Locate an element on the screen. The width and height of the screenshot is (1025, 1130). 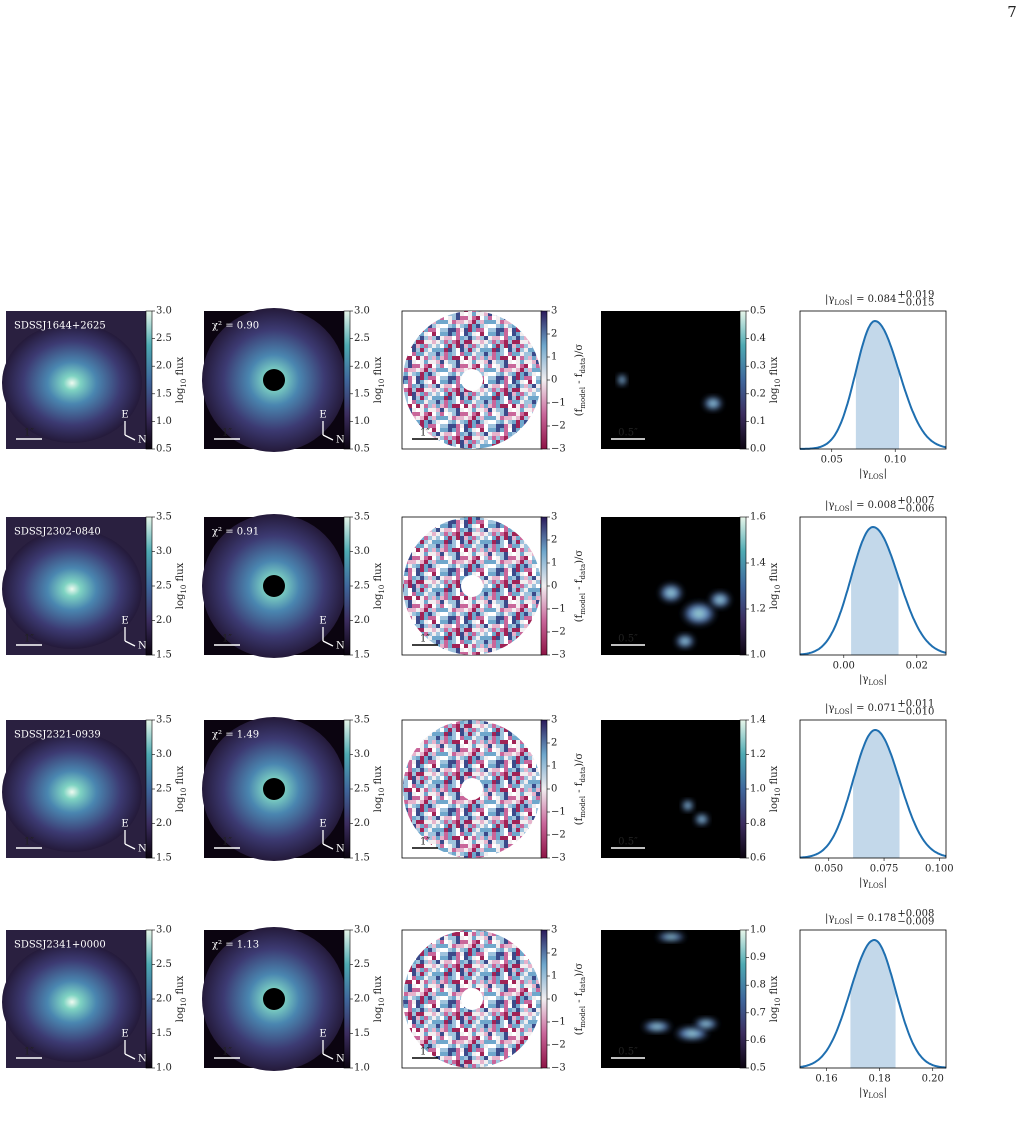
x-tick-label: 0.00 is located at coordinates (844, 666).